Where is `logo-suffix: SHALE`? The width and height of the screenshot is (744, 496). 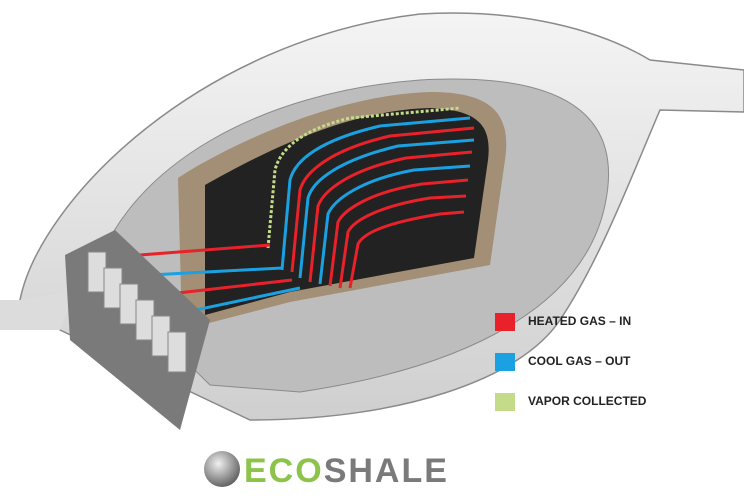
logo-suffix: SHALE is located at coordinates (386, 471).